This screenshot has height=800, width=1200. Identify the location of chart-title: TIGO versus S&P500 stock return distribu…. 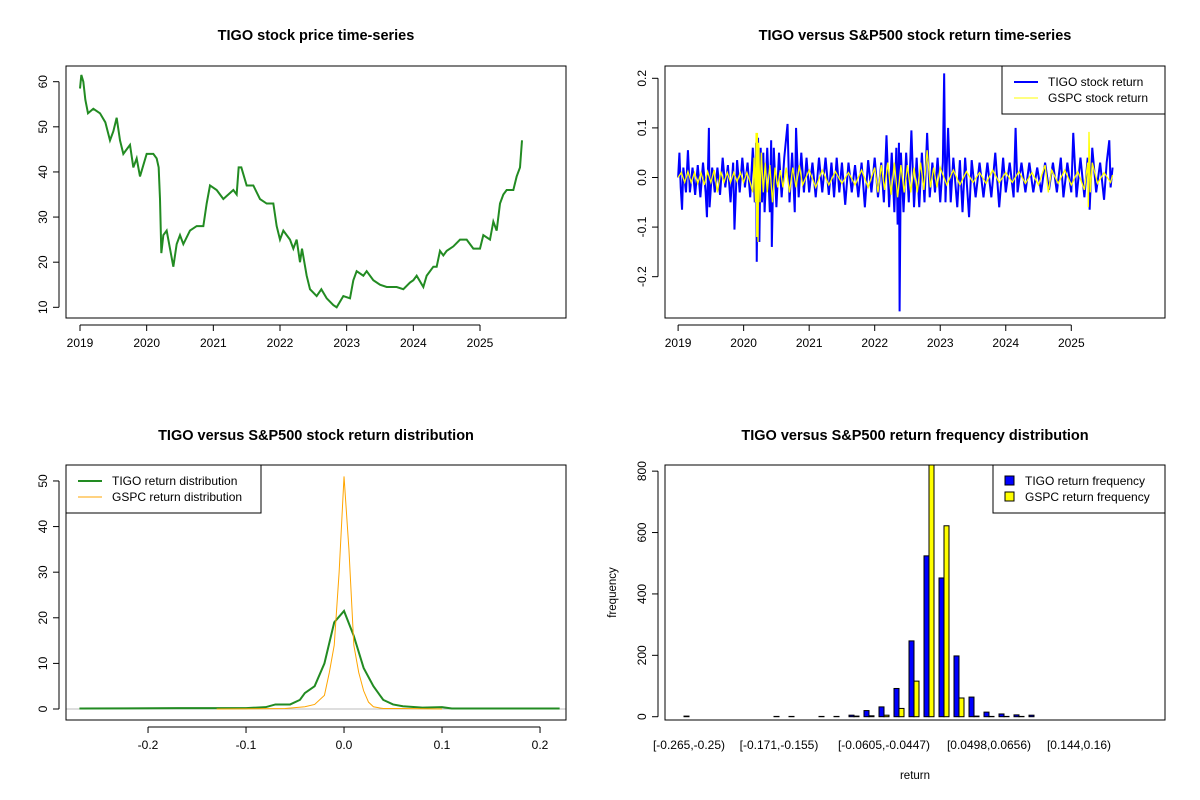
(316, 436).